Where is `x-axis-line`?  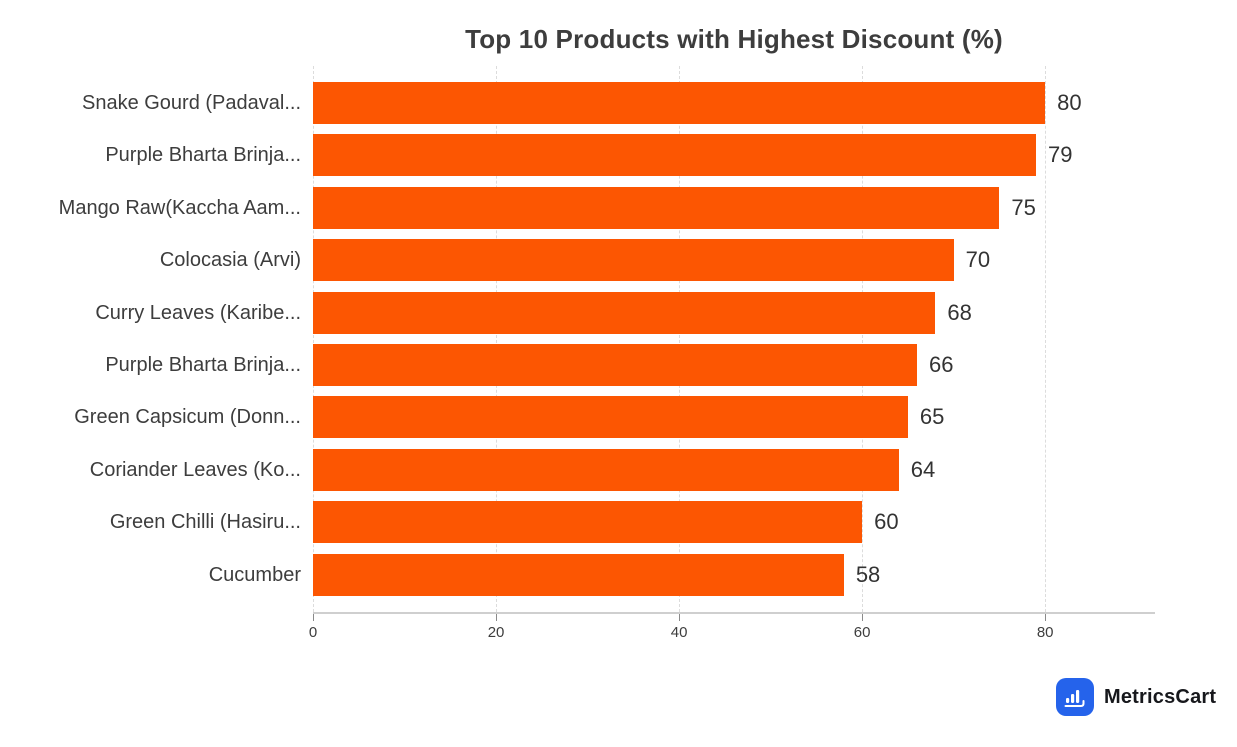
x-axis-line is located at coordinates (734, 613).